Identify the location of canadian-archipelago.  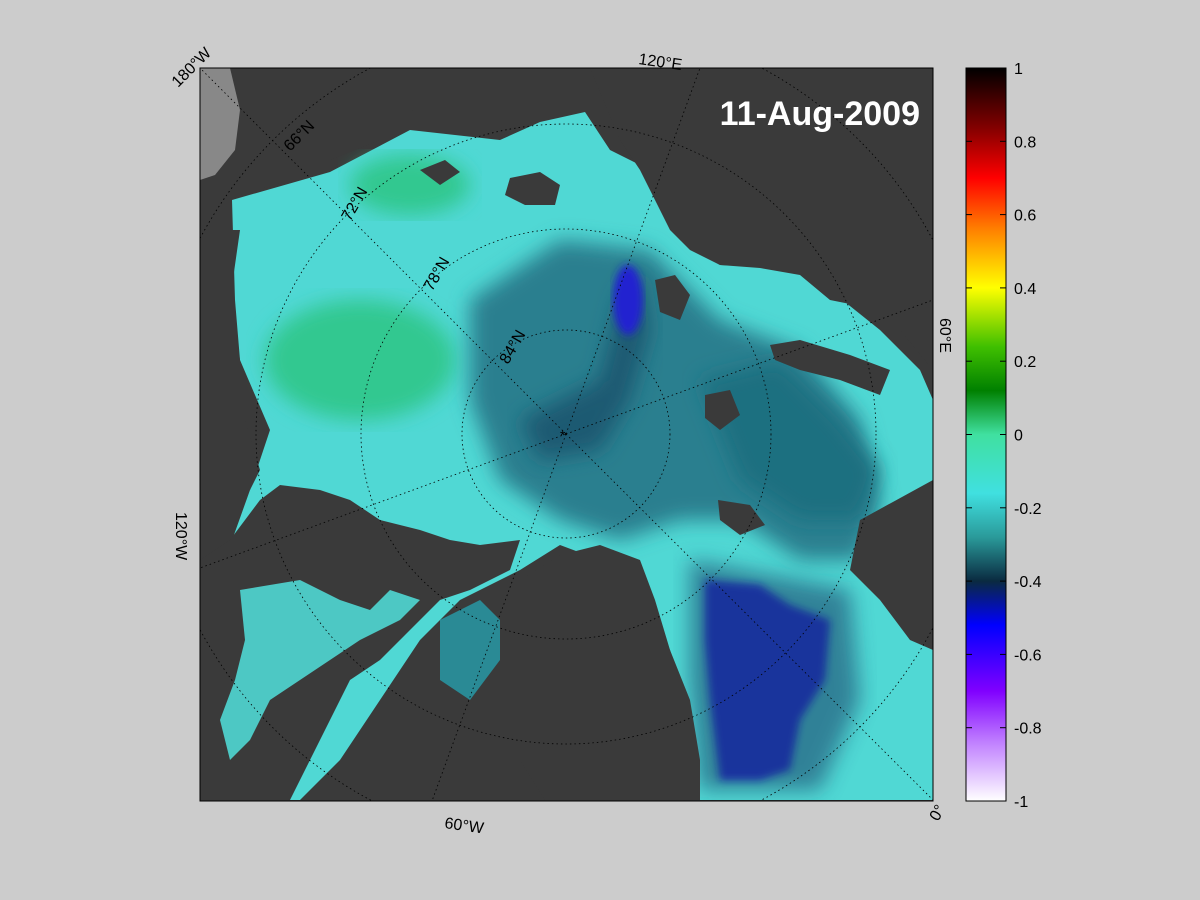
(360, 642).